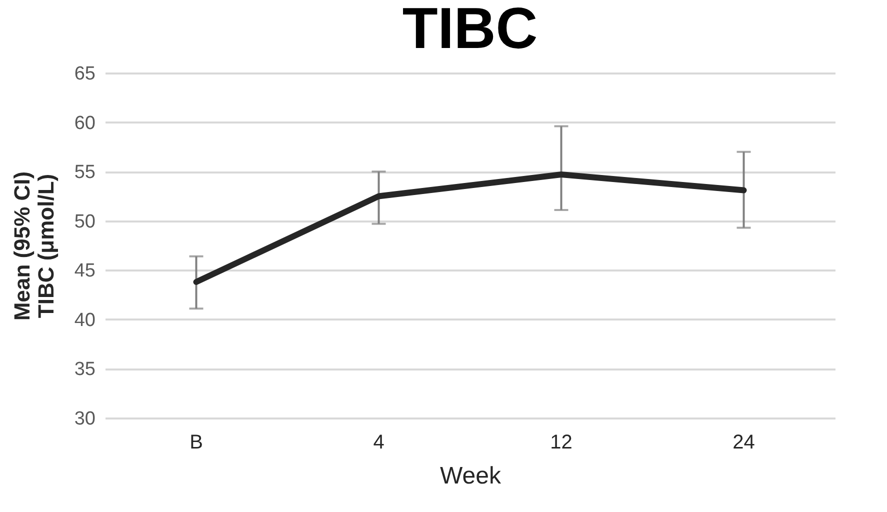 The height and width of the screenshot is (512, 887). What do you see at coordinates (33, 246) in the screenshot?
I see `y-axis-title: Mean (95% CI) TIBC (μmol/L)` at bounding box center [33, 246].